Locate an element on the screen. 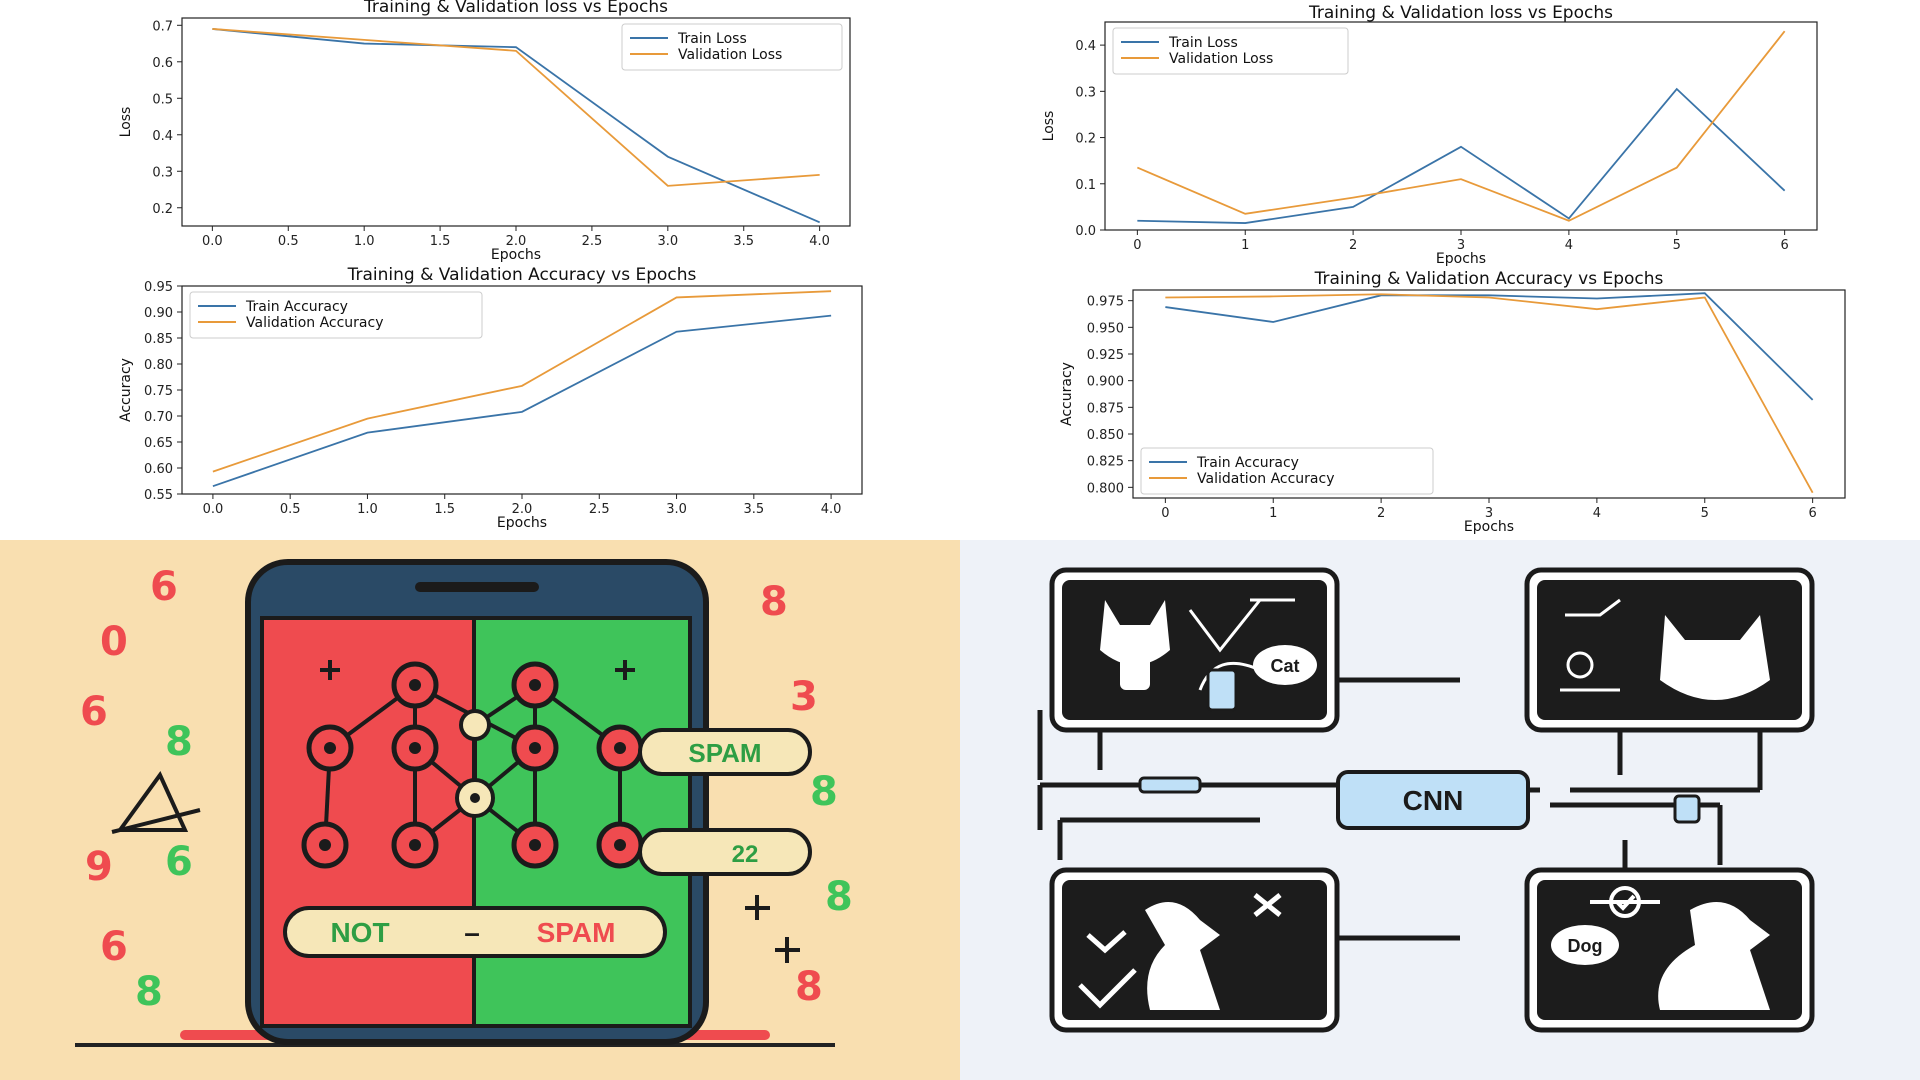 This screenshot has width=1920, height=1080. dash-label: – is located at coordinates (472, 932).